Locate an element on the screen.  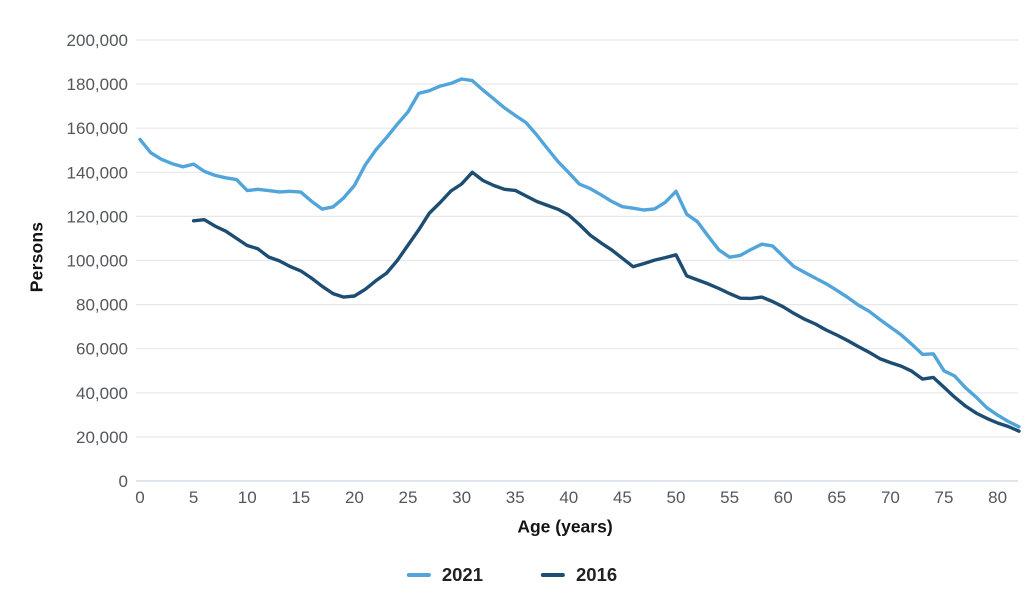
legend-label-2021: 2021 is located at coordinates (462, 574).